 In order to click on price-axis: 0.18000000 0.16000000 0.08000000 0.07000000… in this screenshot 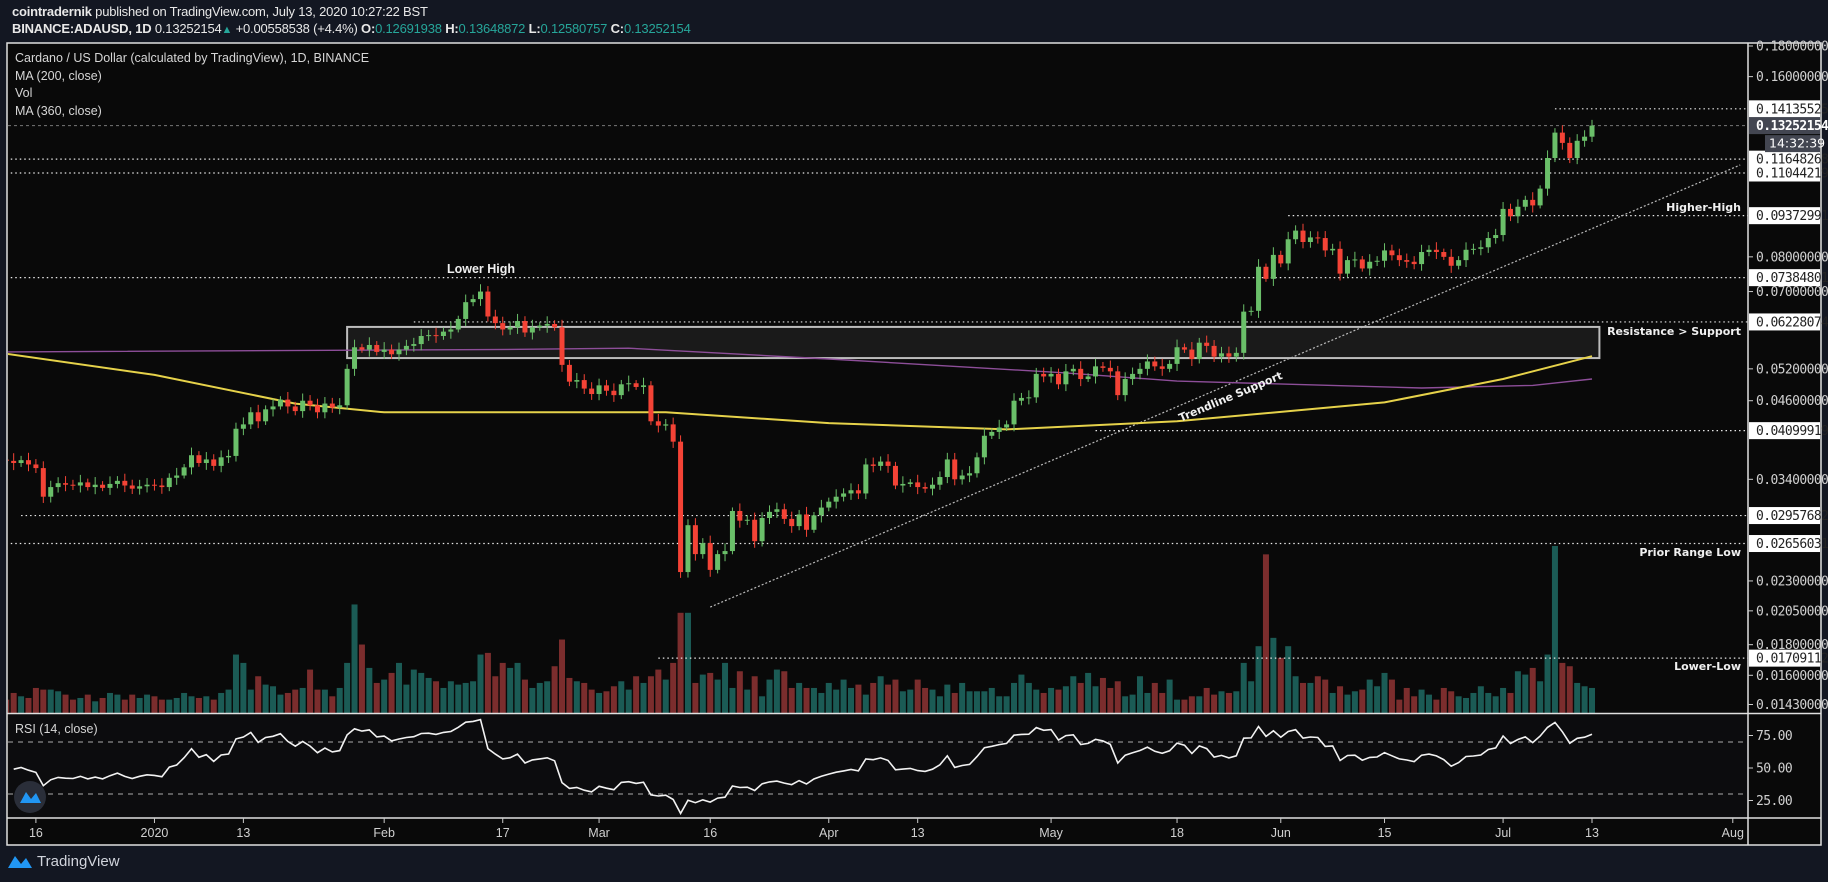, I will do `click(1788, 425)`.